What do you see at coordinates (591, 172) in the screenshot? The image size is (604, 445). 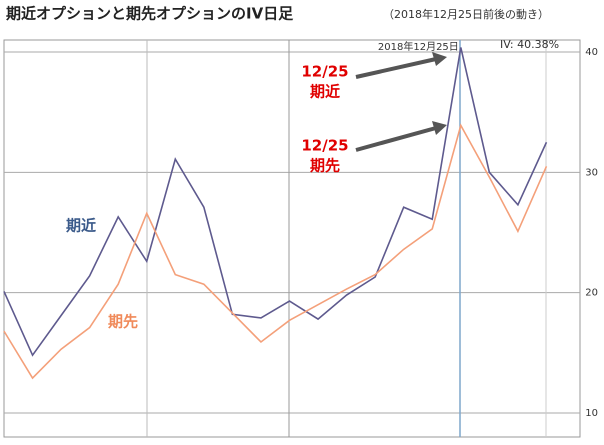 I see `y-tick-label: 30` at bounding box center [591, 172].